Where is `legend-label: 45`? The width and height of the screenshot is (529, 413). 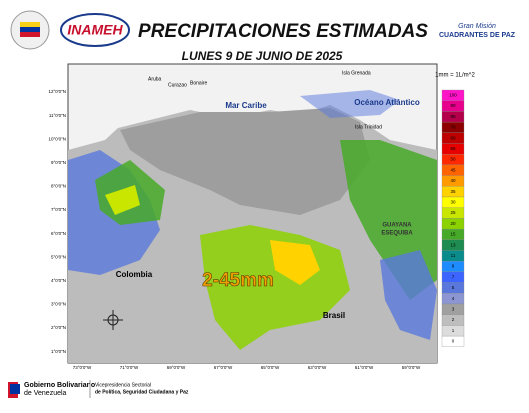 legend-label: 45 is located at coordinates (453, 169).